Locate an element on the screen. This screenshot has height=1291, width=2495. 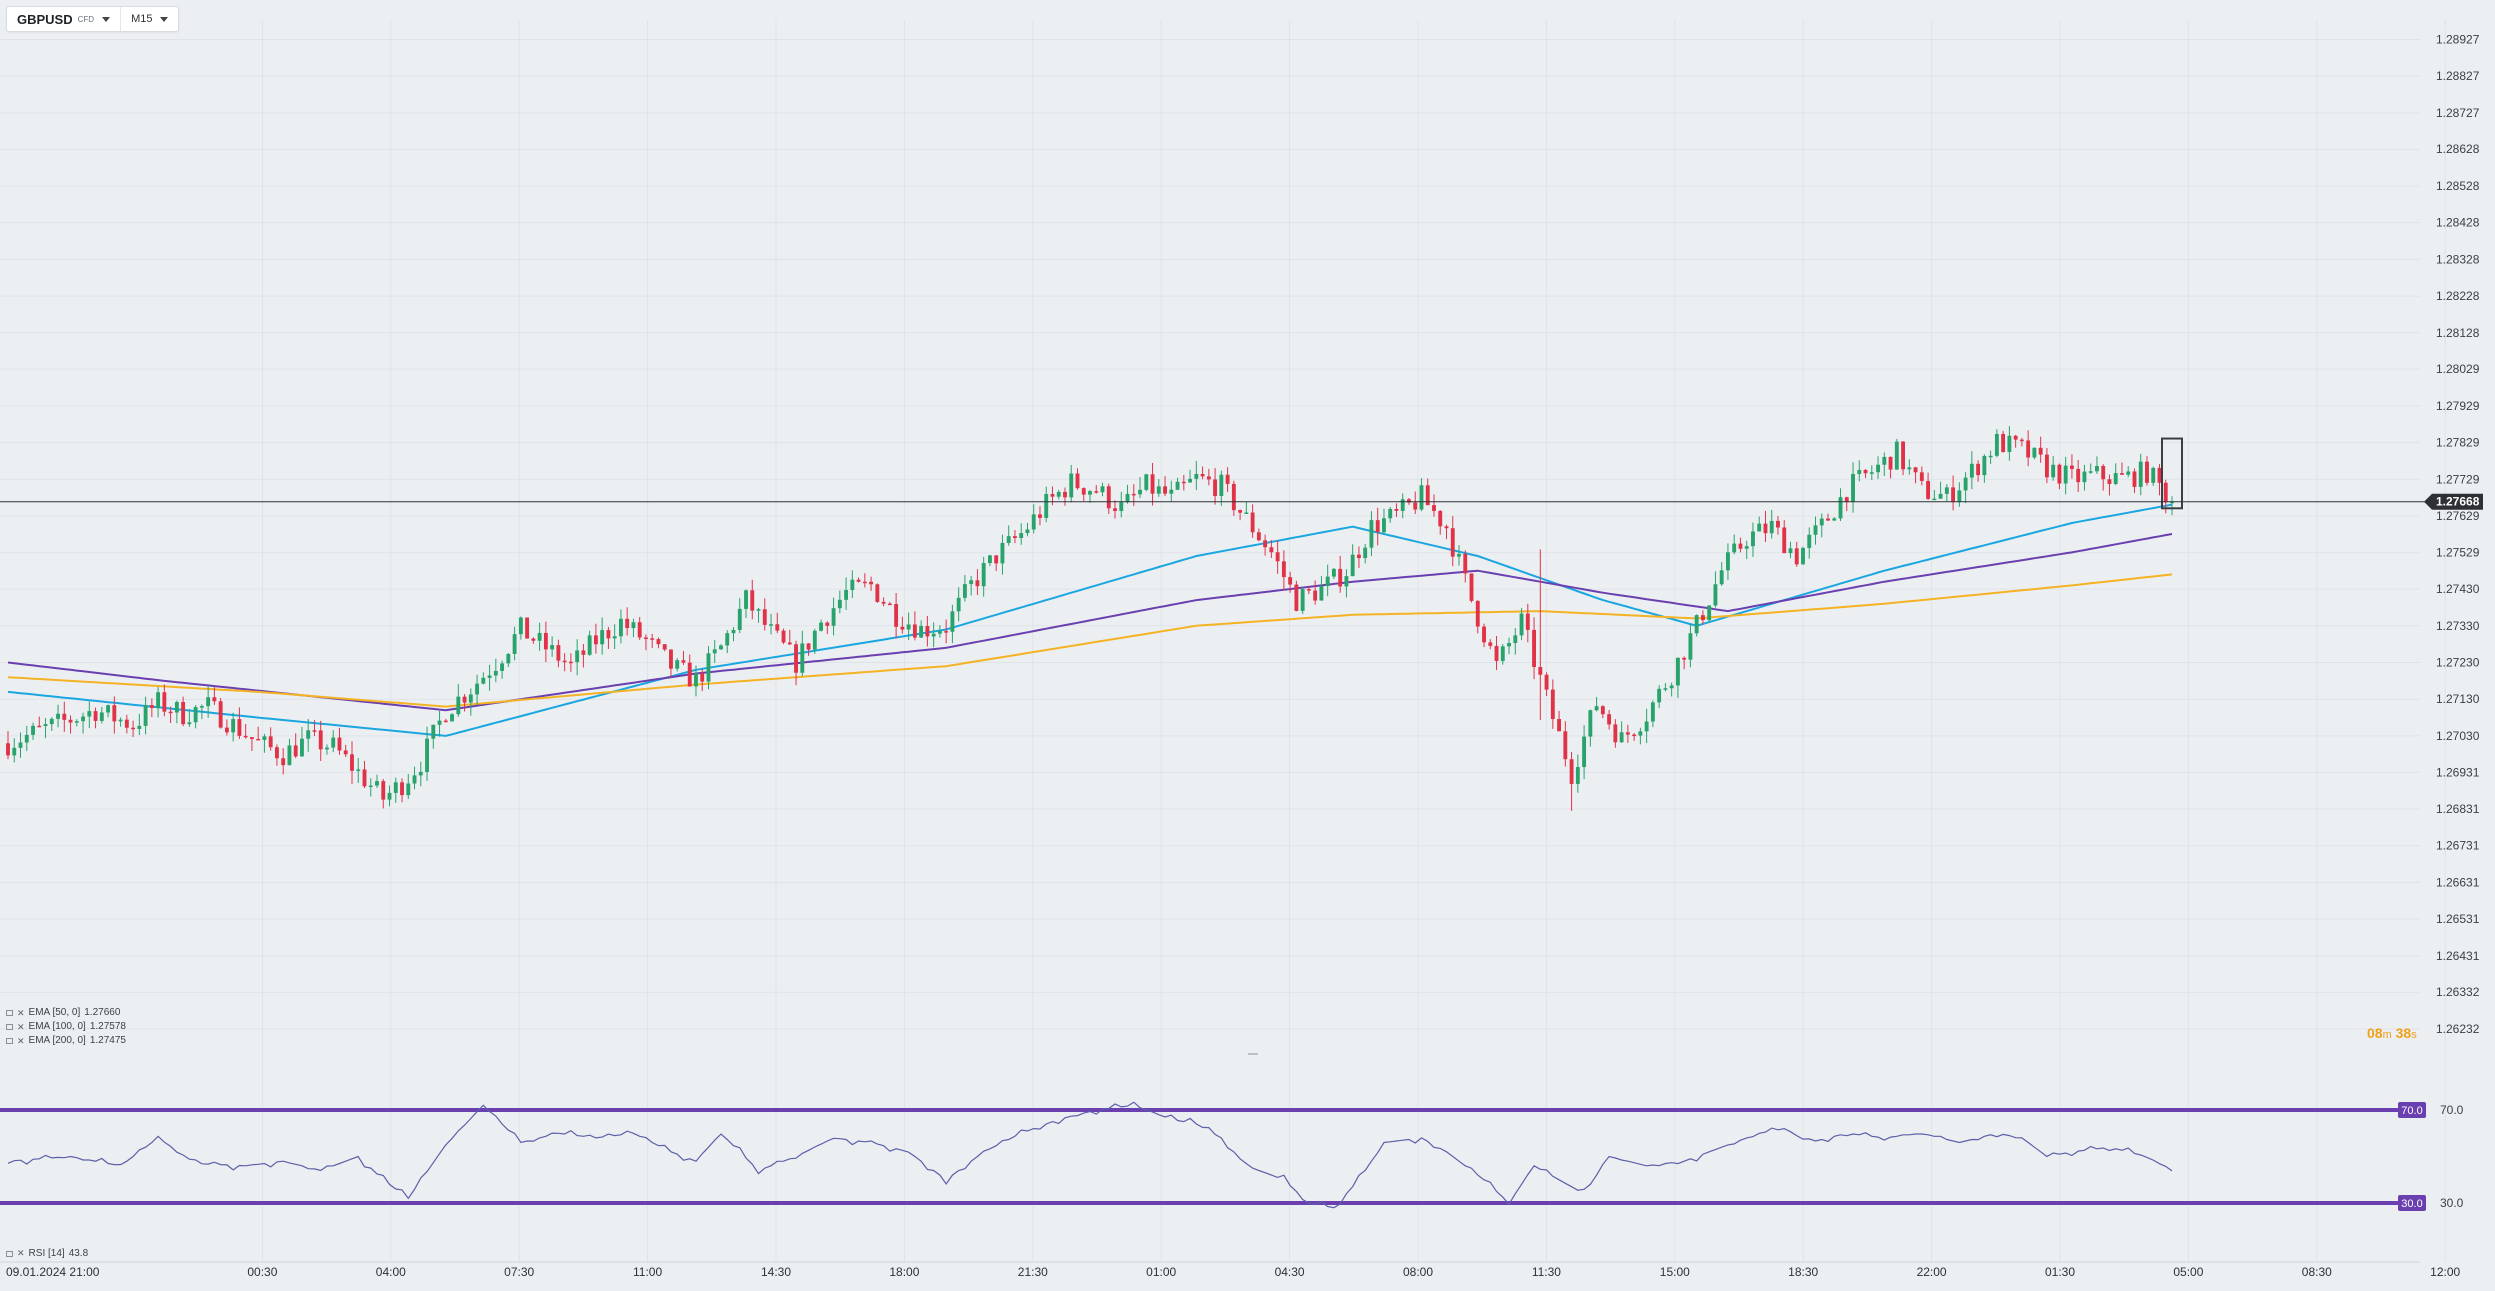
time-tick-label: 01:00 is located at coordinates (1161, 1272).